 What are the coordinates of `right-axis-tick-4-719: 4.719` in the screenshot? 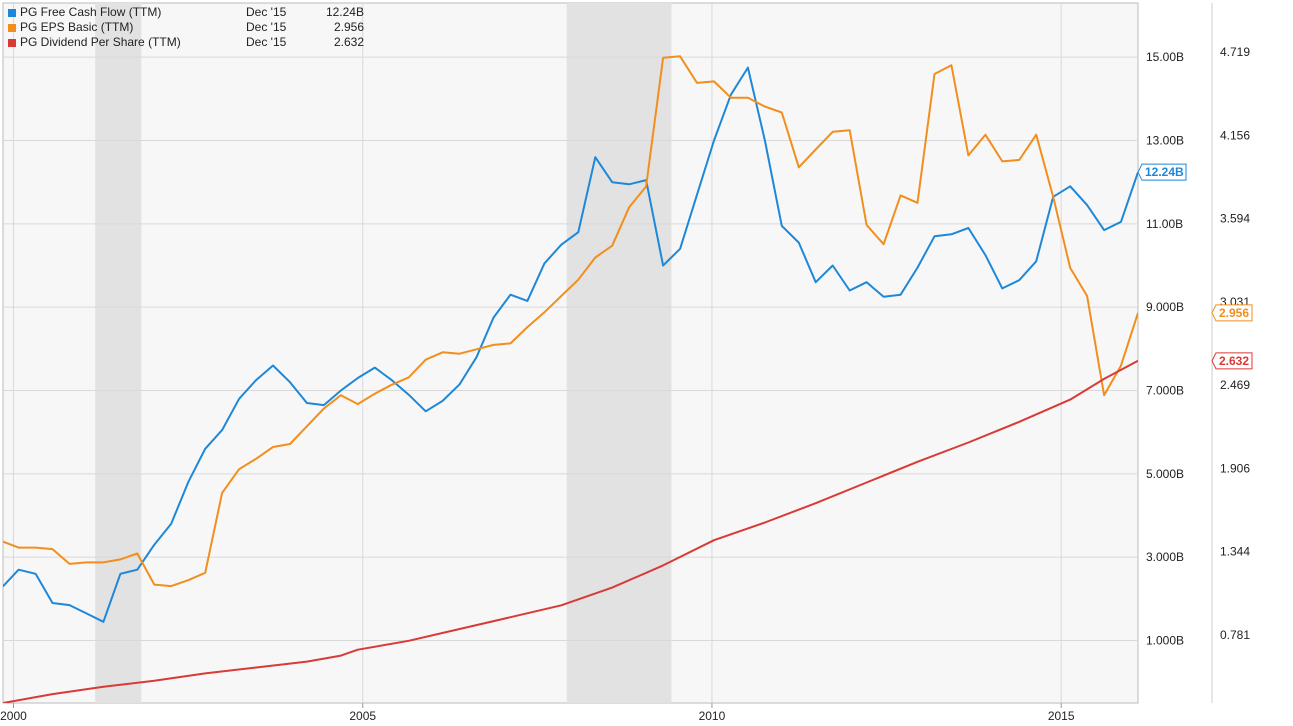 It's located at (1235, 52).